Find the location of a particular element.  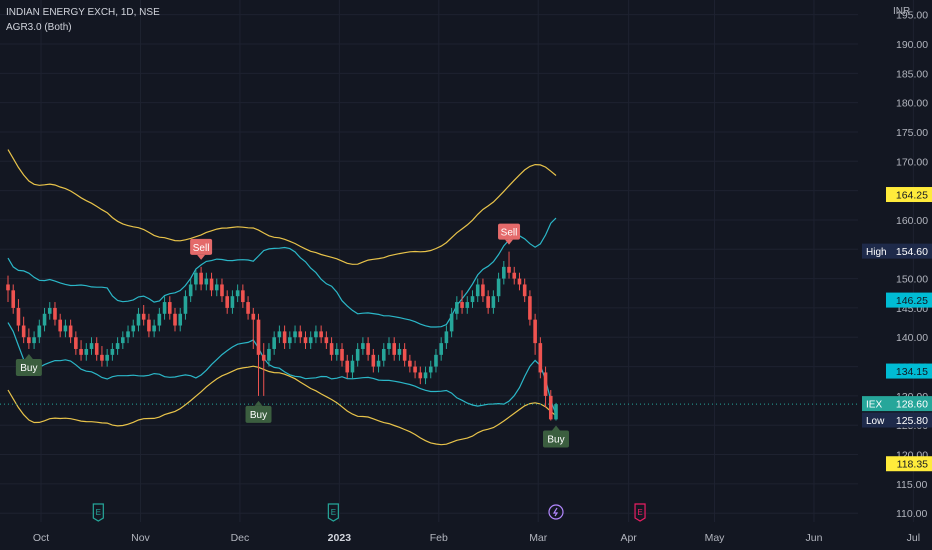

currency-label: INR is located at coordinates (902, 11).